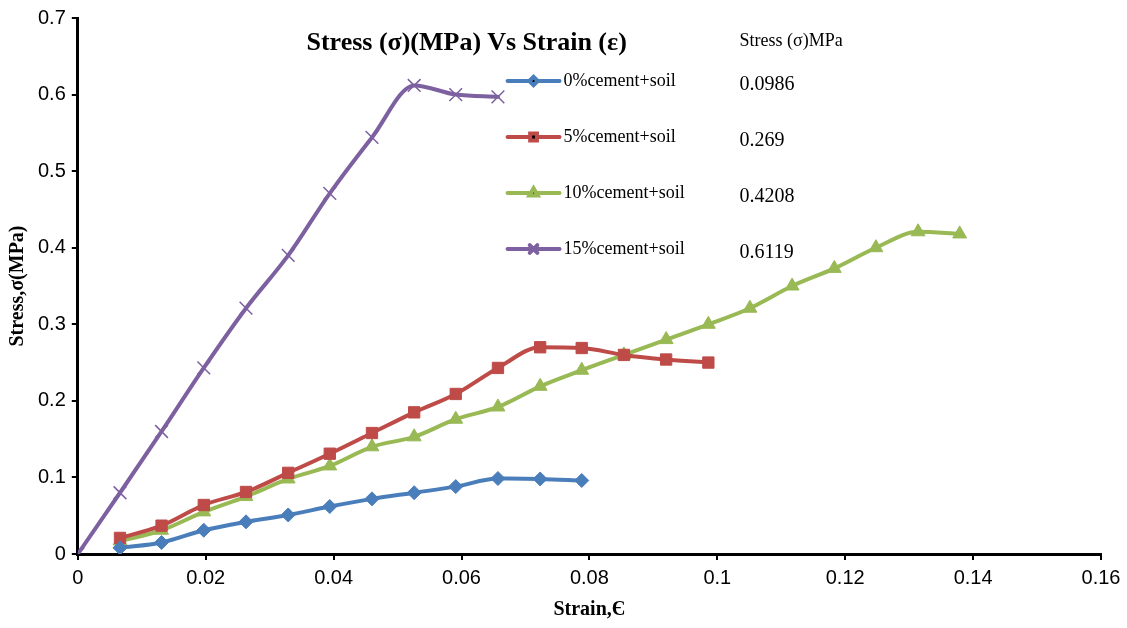  I want to click on annotation: Stress (σ)MPa, so click(791, 40).